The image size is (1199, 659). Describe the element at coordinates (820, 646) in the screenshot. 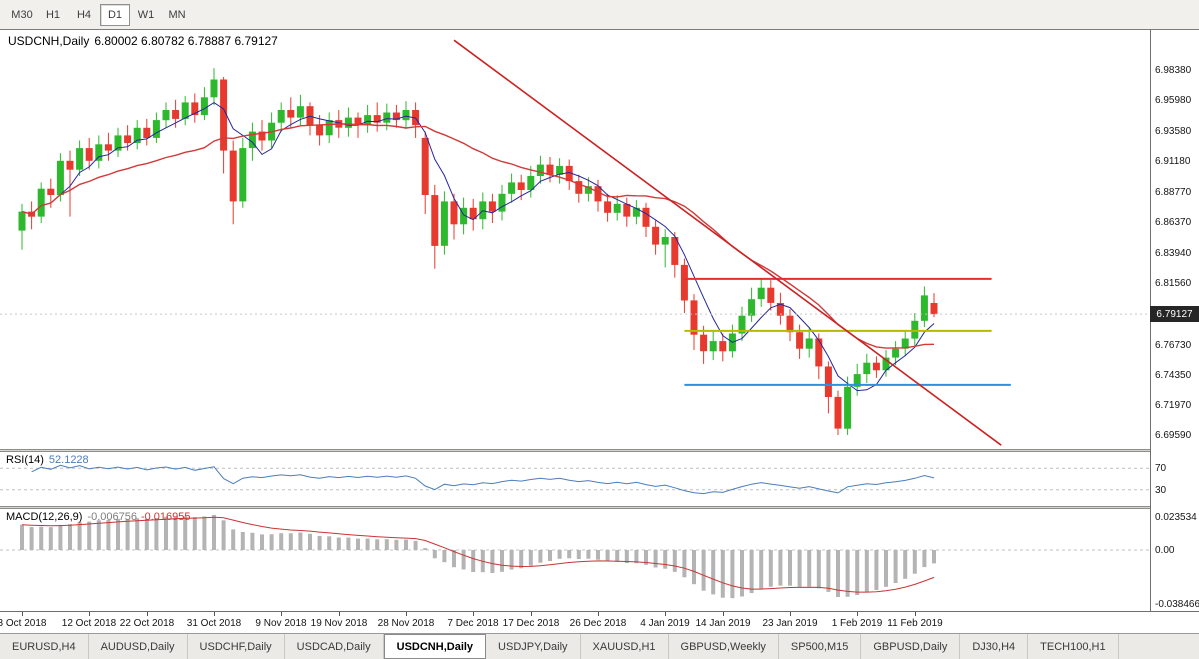

I see `tab-sp500-m15: SP500,M15` at that location.